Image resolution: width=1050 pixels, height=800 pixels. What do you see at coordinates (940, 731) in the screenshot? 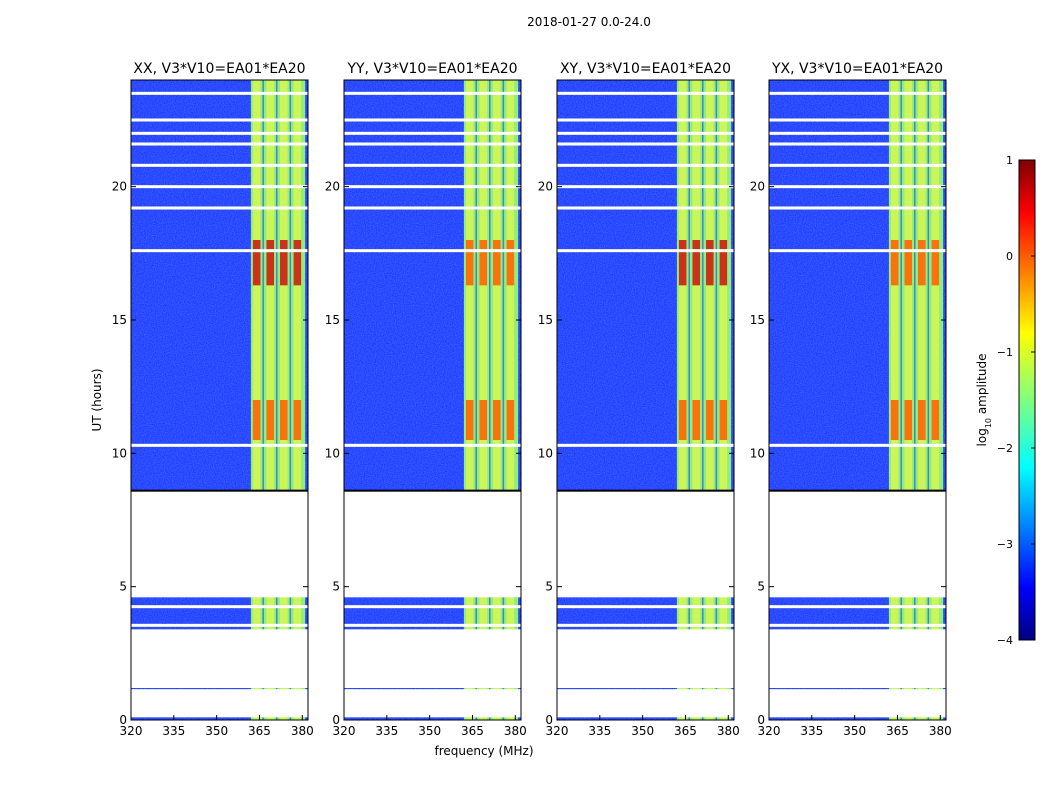
I see `x-tick-label: 380` at bounding box center [940, 731].